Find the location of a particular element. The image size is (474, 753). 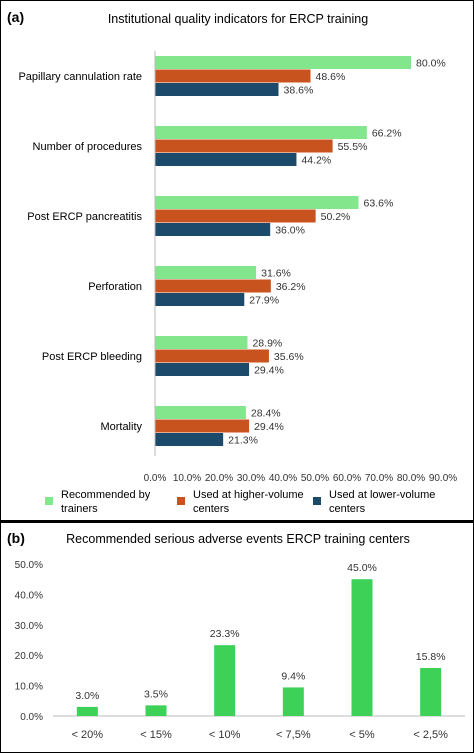

data-label: 48.6% is located at coordinates (331, 77).